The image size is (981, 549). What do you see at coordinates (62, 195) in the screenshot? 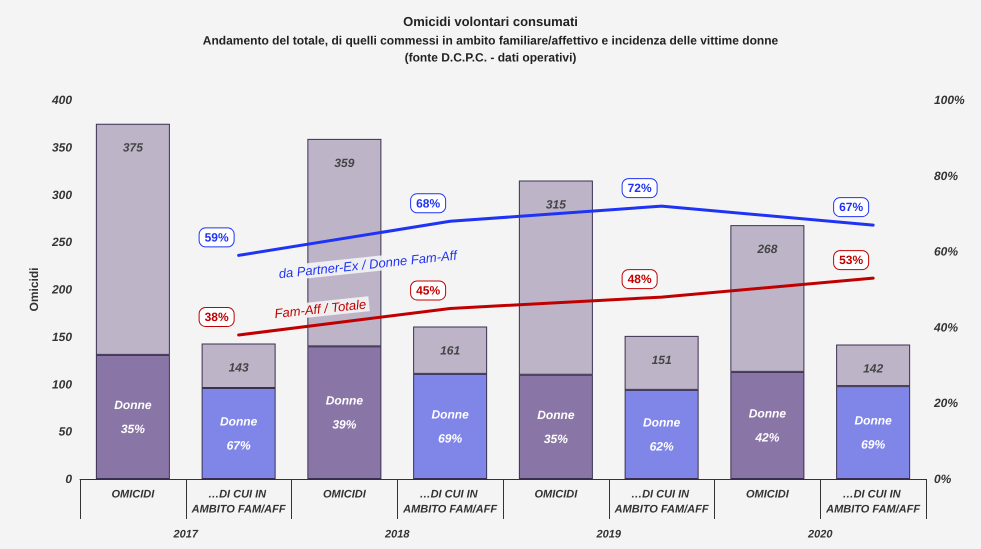
I see `y-tick-label: 300` at bounding box center [62, 195].